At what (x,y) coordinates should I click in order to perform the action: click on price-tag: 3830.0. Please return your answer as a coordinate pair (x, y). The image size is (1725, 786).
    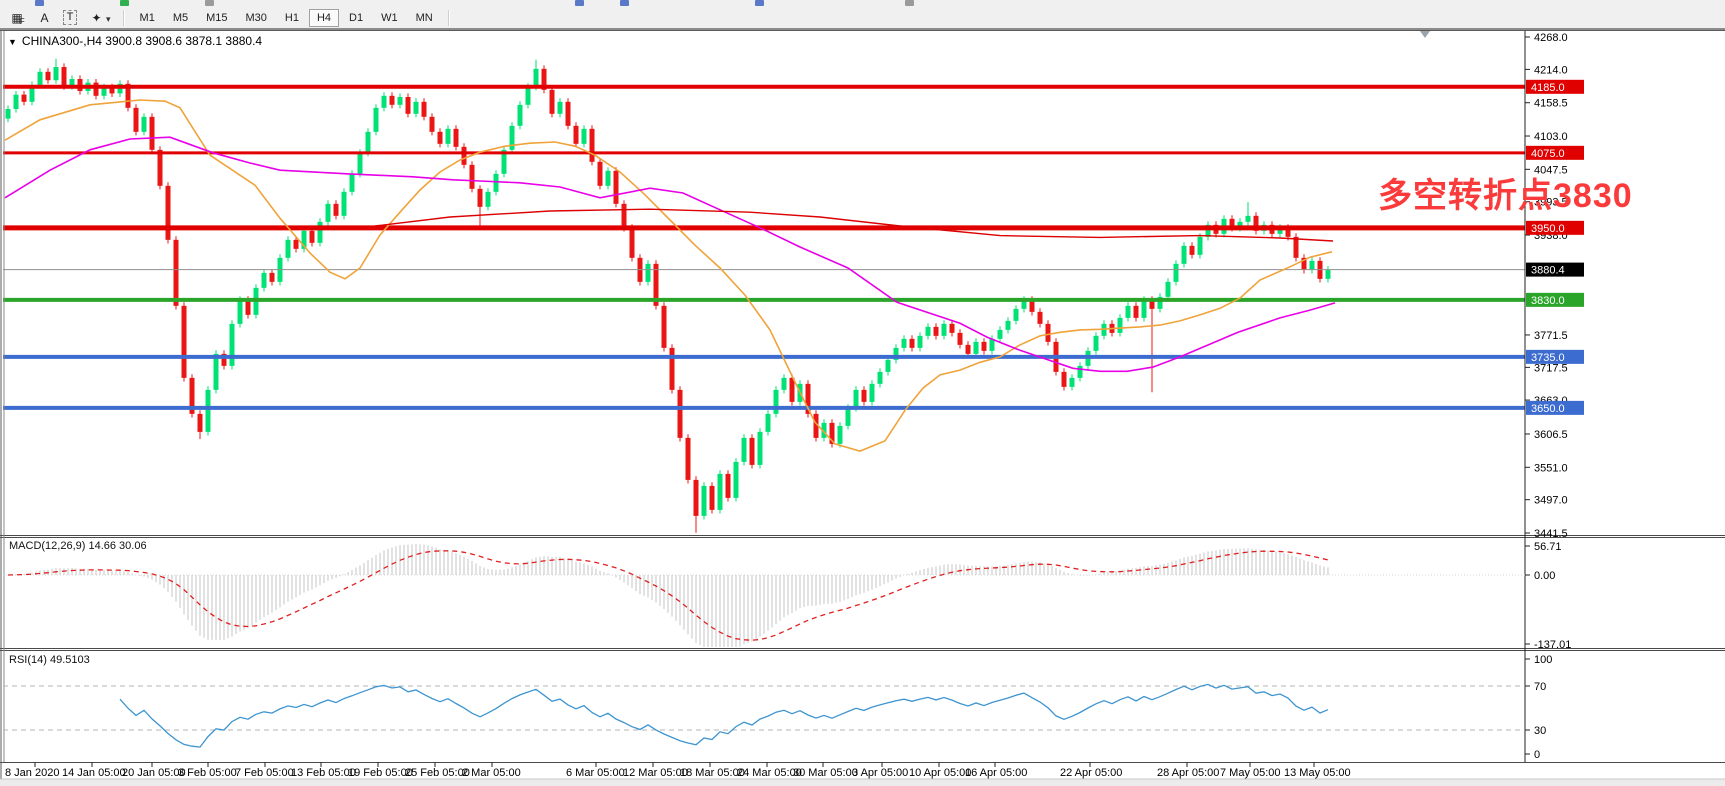
    Looking at the image, I should click on (1555, 299).